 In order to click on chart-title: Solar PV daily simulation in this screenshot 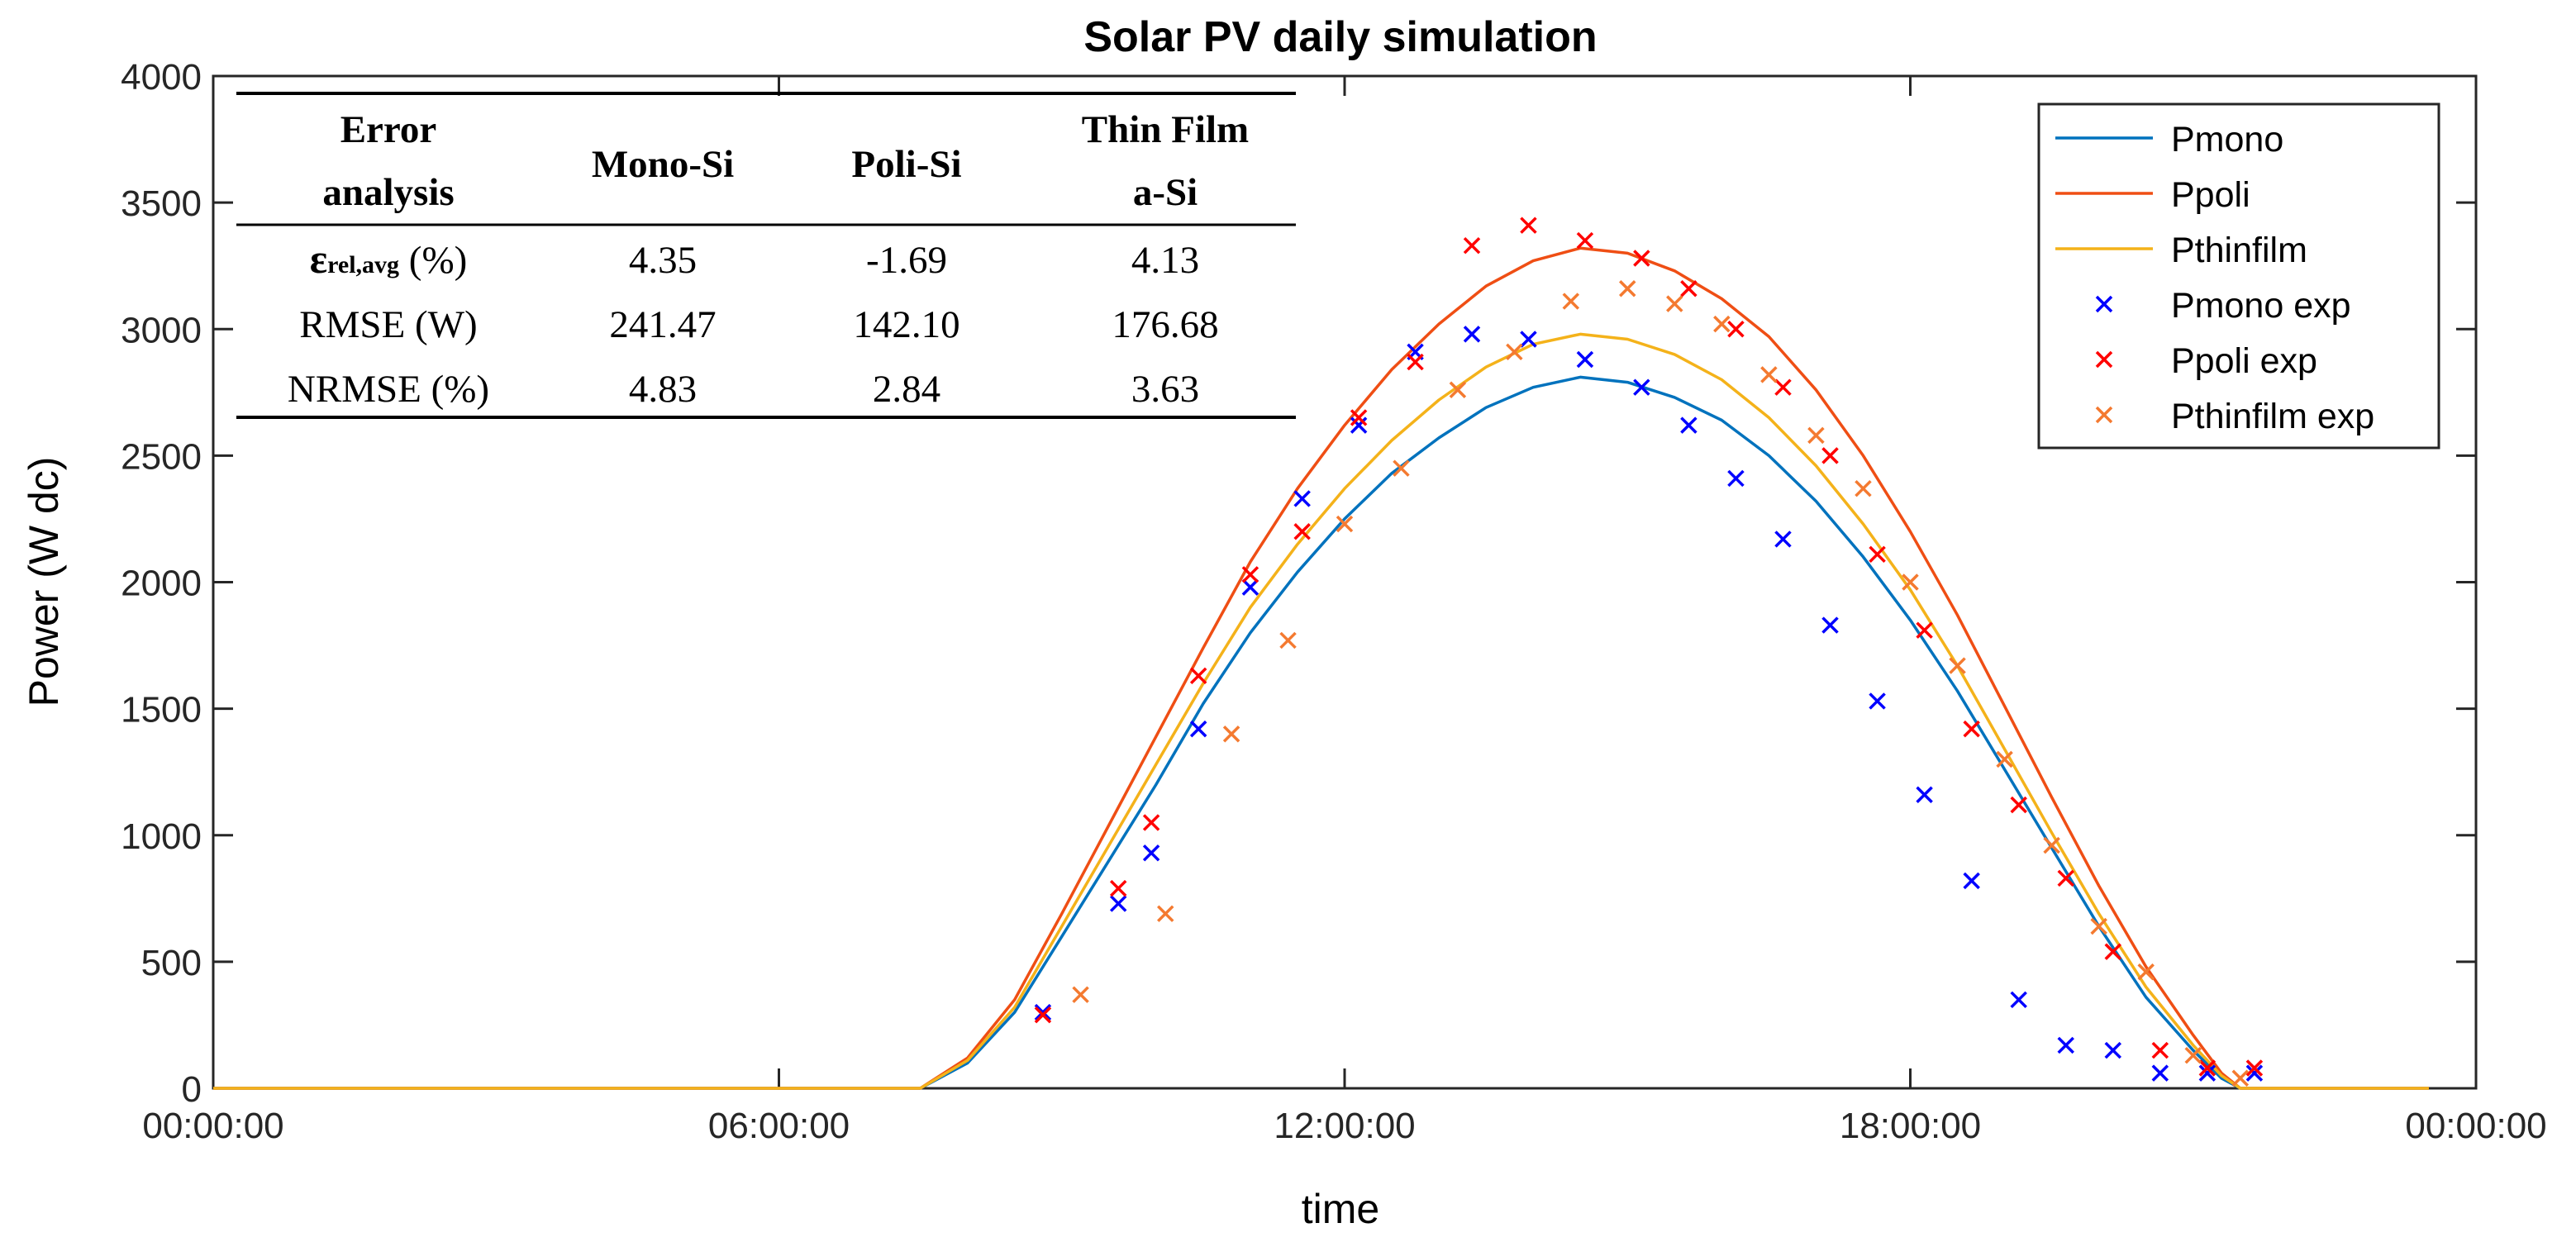, I will do `click(1340, 37)`.